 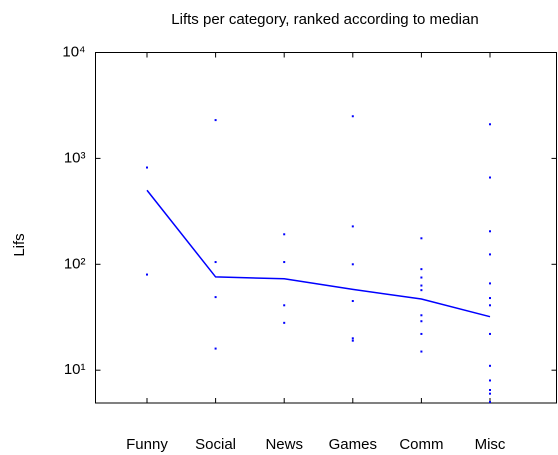 I want to click on x-tick-label: Social, so click(x=215, y=444).